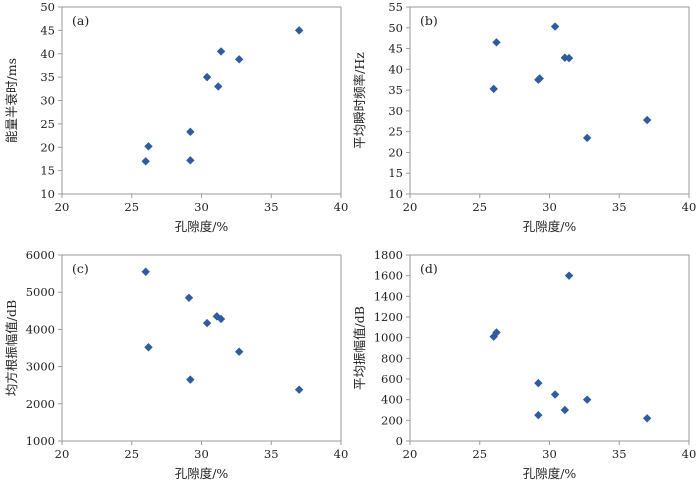 The image size is (700, 484). I want to click on y-axis-label: 平均瞬时频率/Hz, so click(359, 100).